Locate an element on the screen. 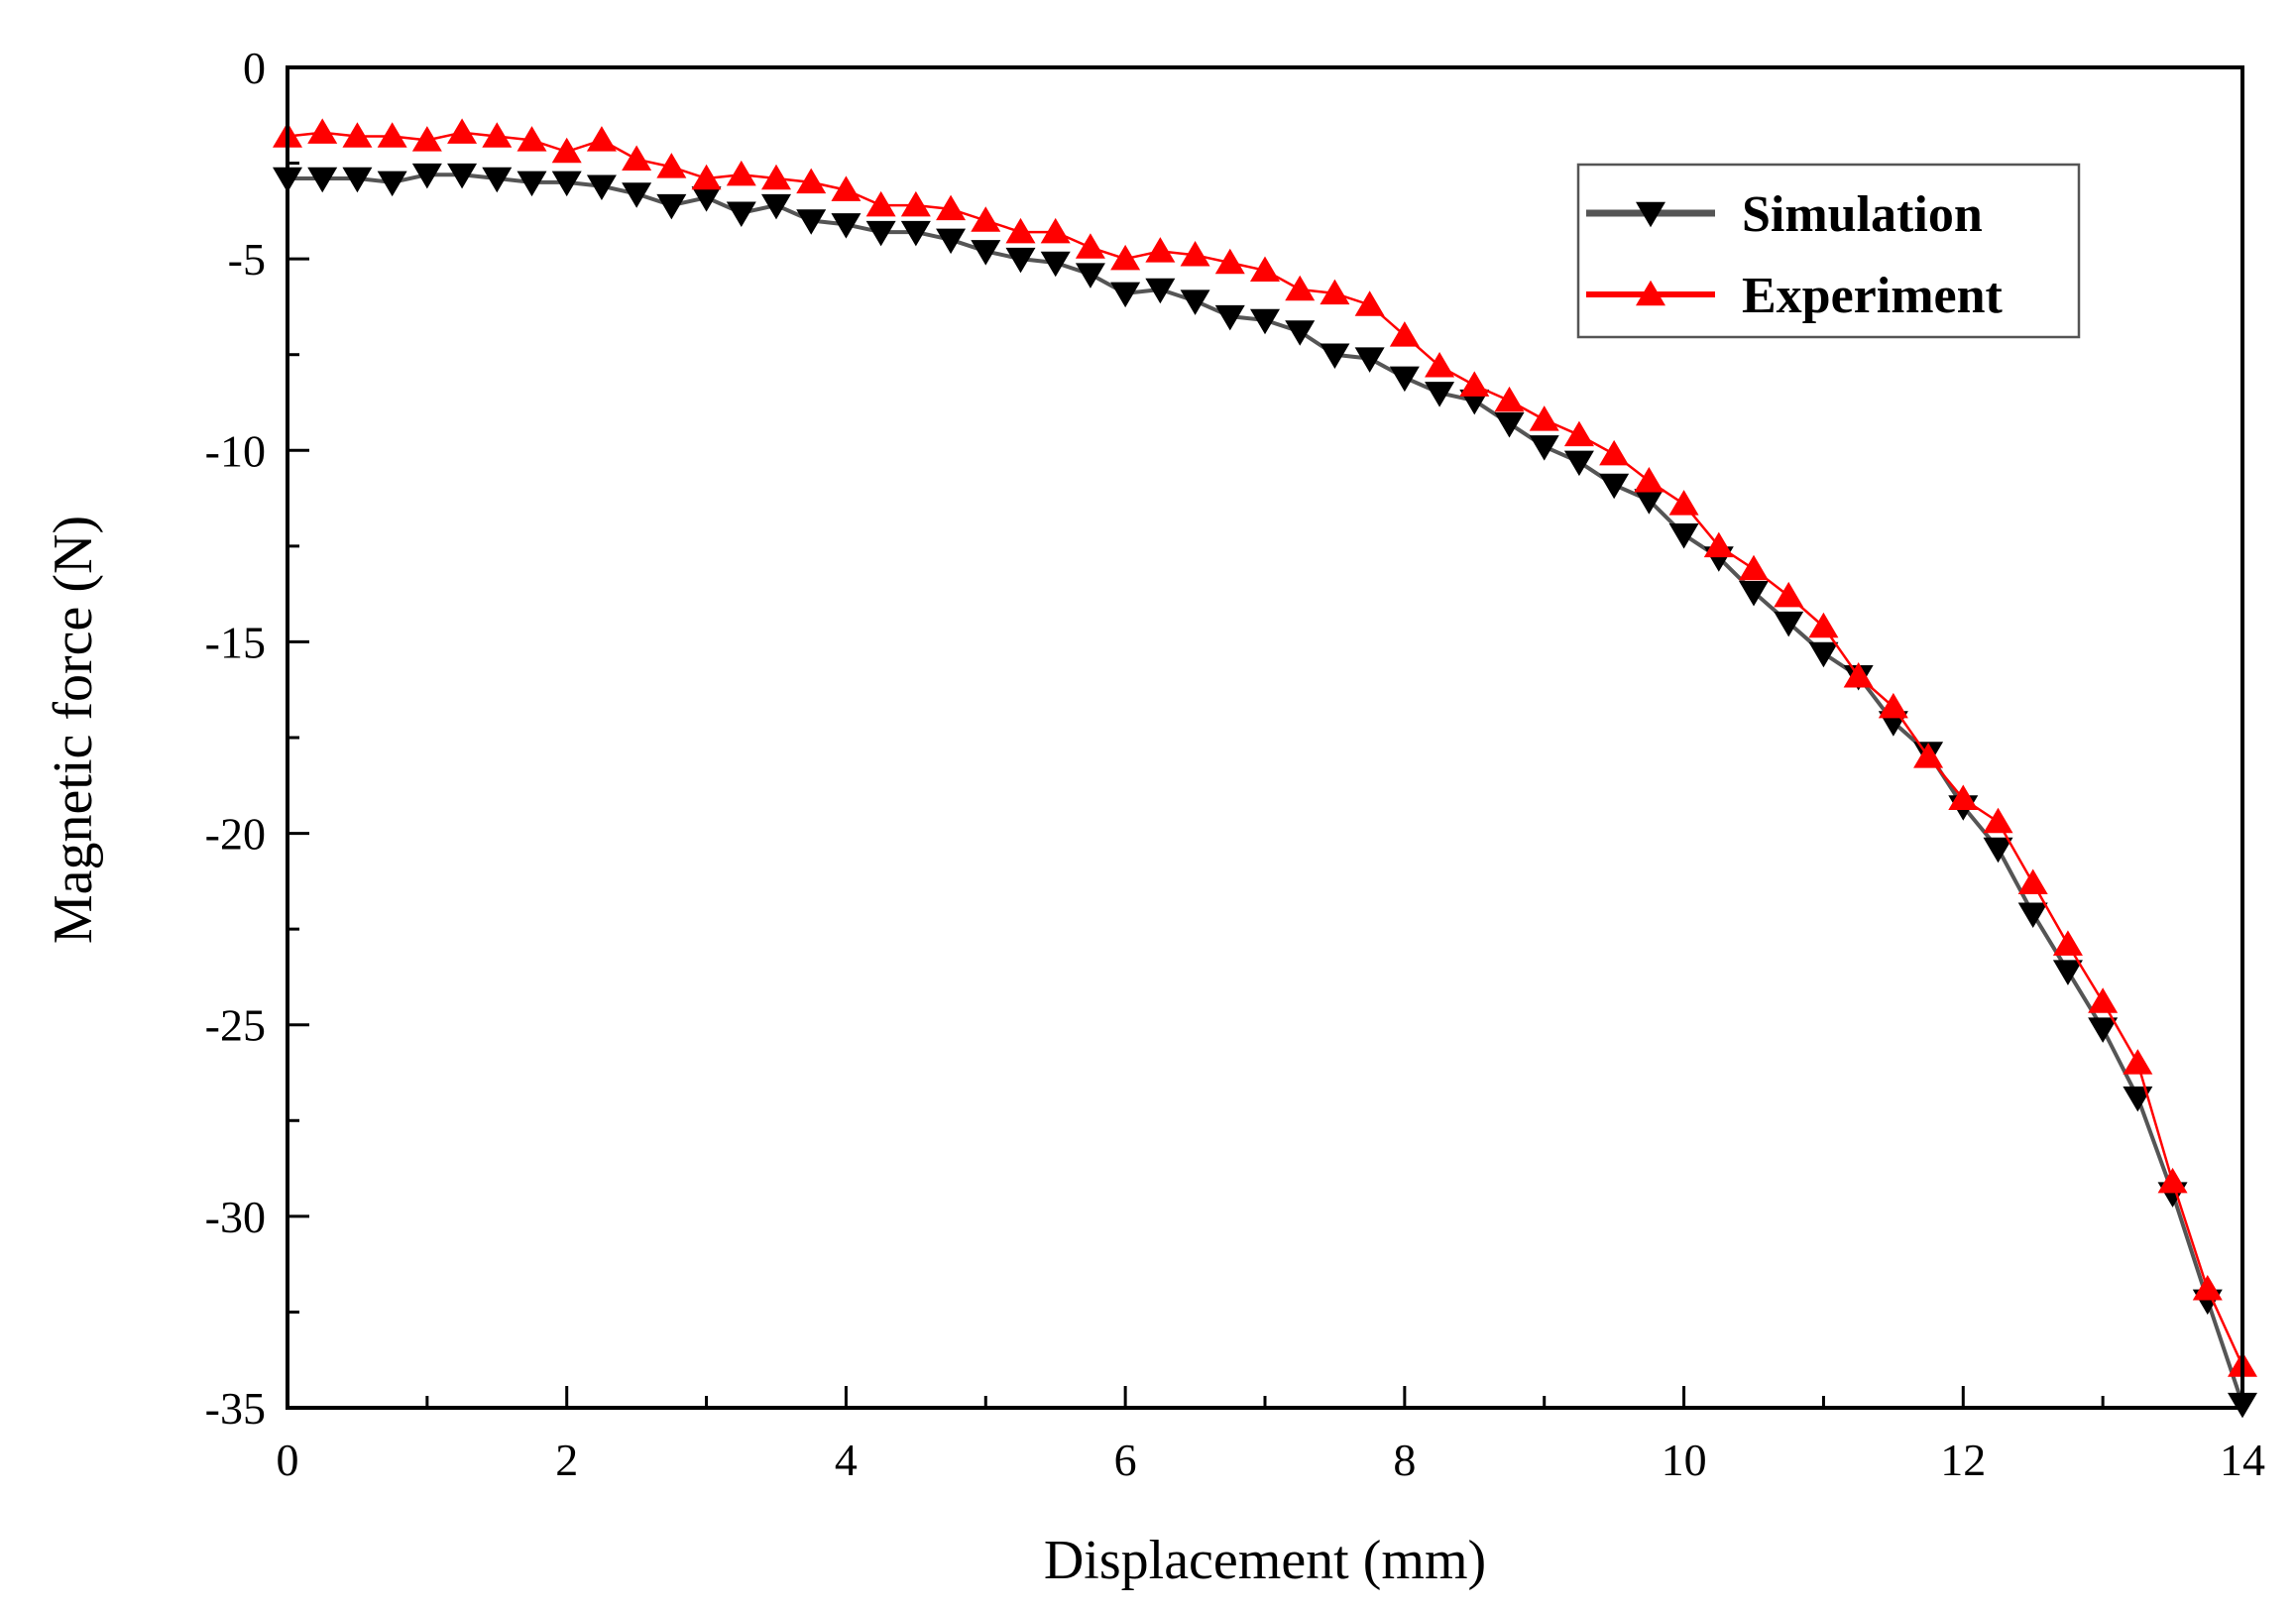 The height and width of the screenshot is (1614, 2296). y-tick-label: -10 is located at coordinates (236, 450).